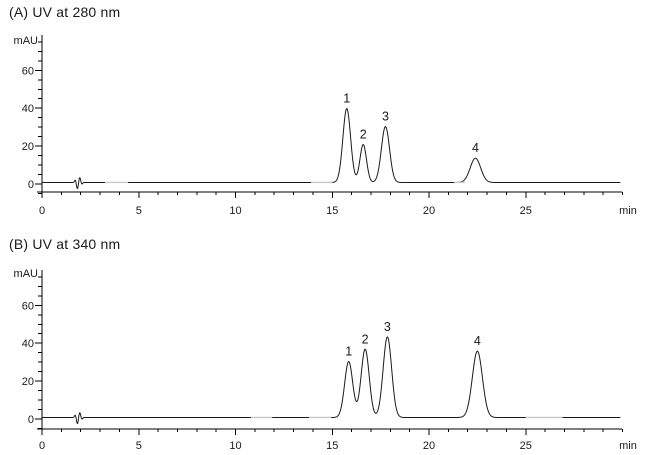  Describe the element at coordinates (65, 244) in the screenshot. I see `panel-b-title: (B) UV at 340 nm` at that location.